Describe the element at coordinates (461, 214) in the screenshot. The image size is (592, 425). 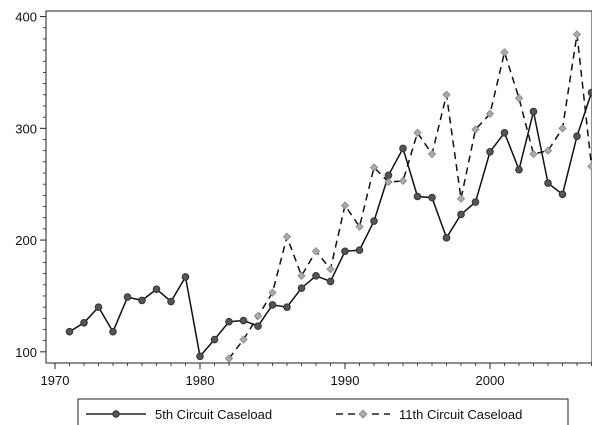
I see `series-0-point-1998` at that location.